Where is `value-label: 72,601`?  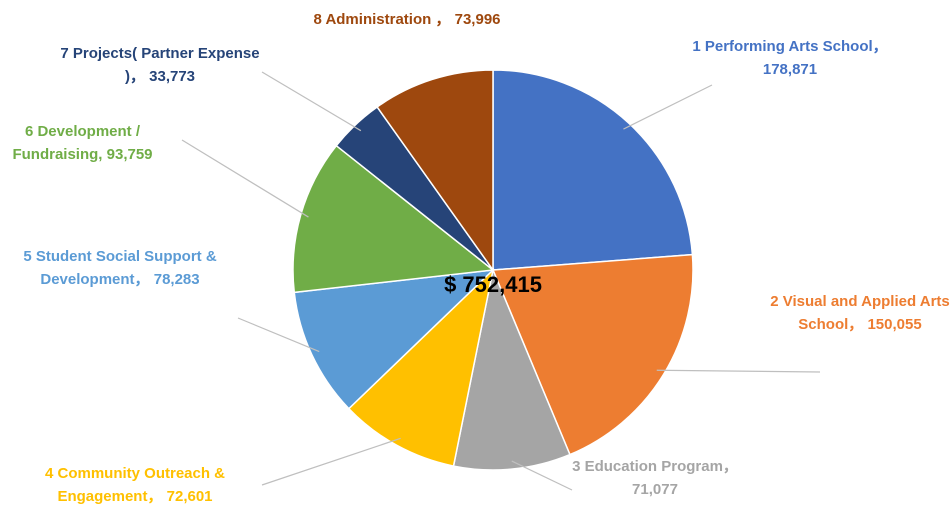
value-label: 72,601 is located at coordinates (189, 496).